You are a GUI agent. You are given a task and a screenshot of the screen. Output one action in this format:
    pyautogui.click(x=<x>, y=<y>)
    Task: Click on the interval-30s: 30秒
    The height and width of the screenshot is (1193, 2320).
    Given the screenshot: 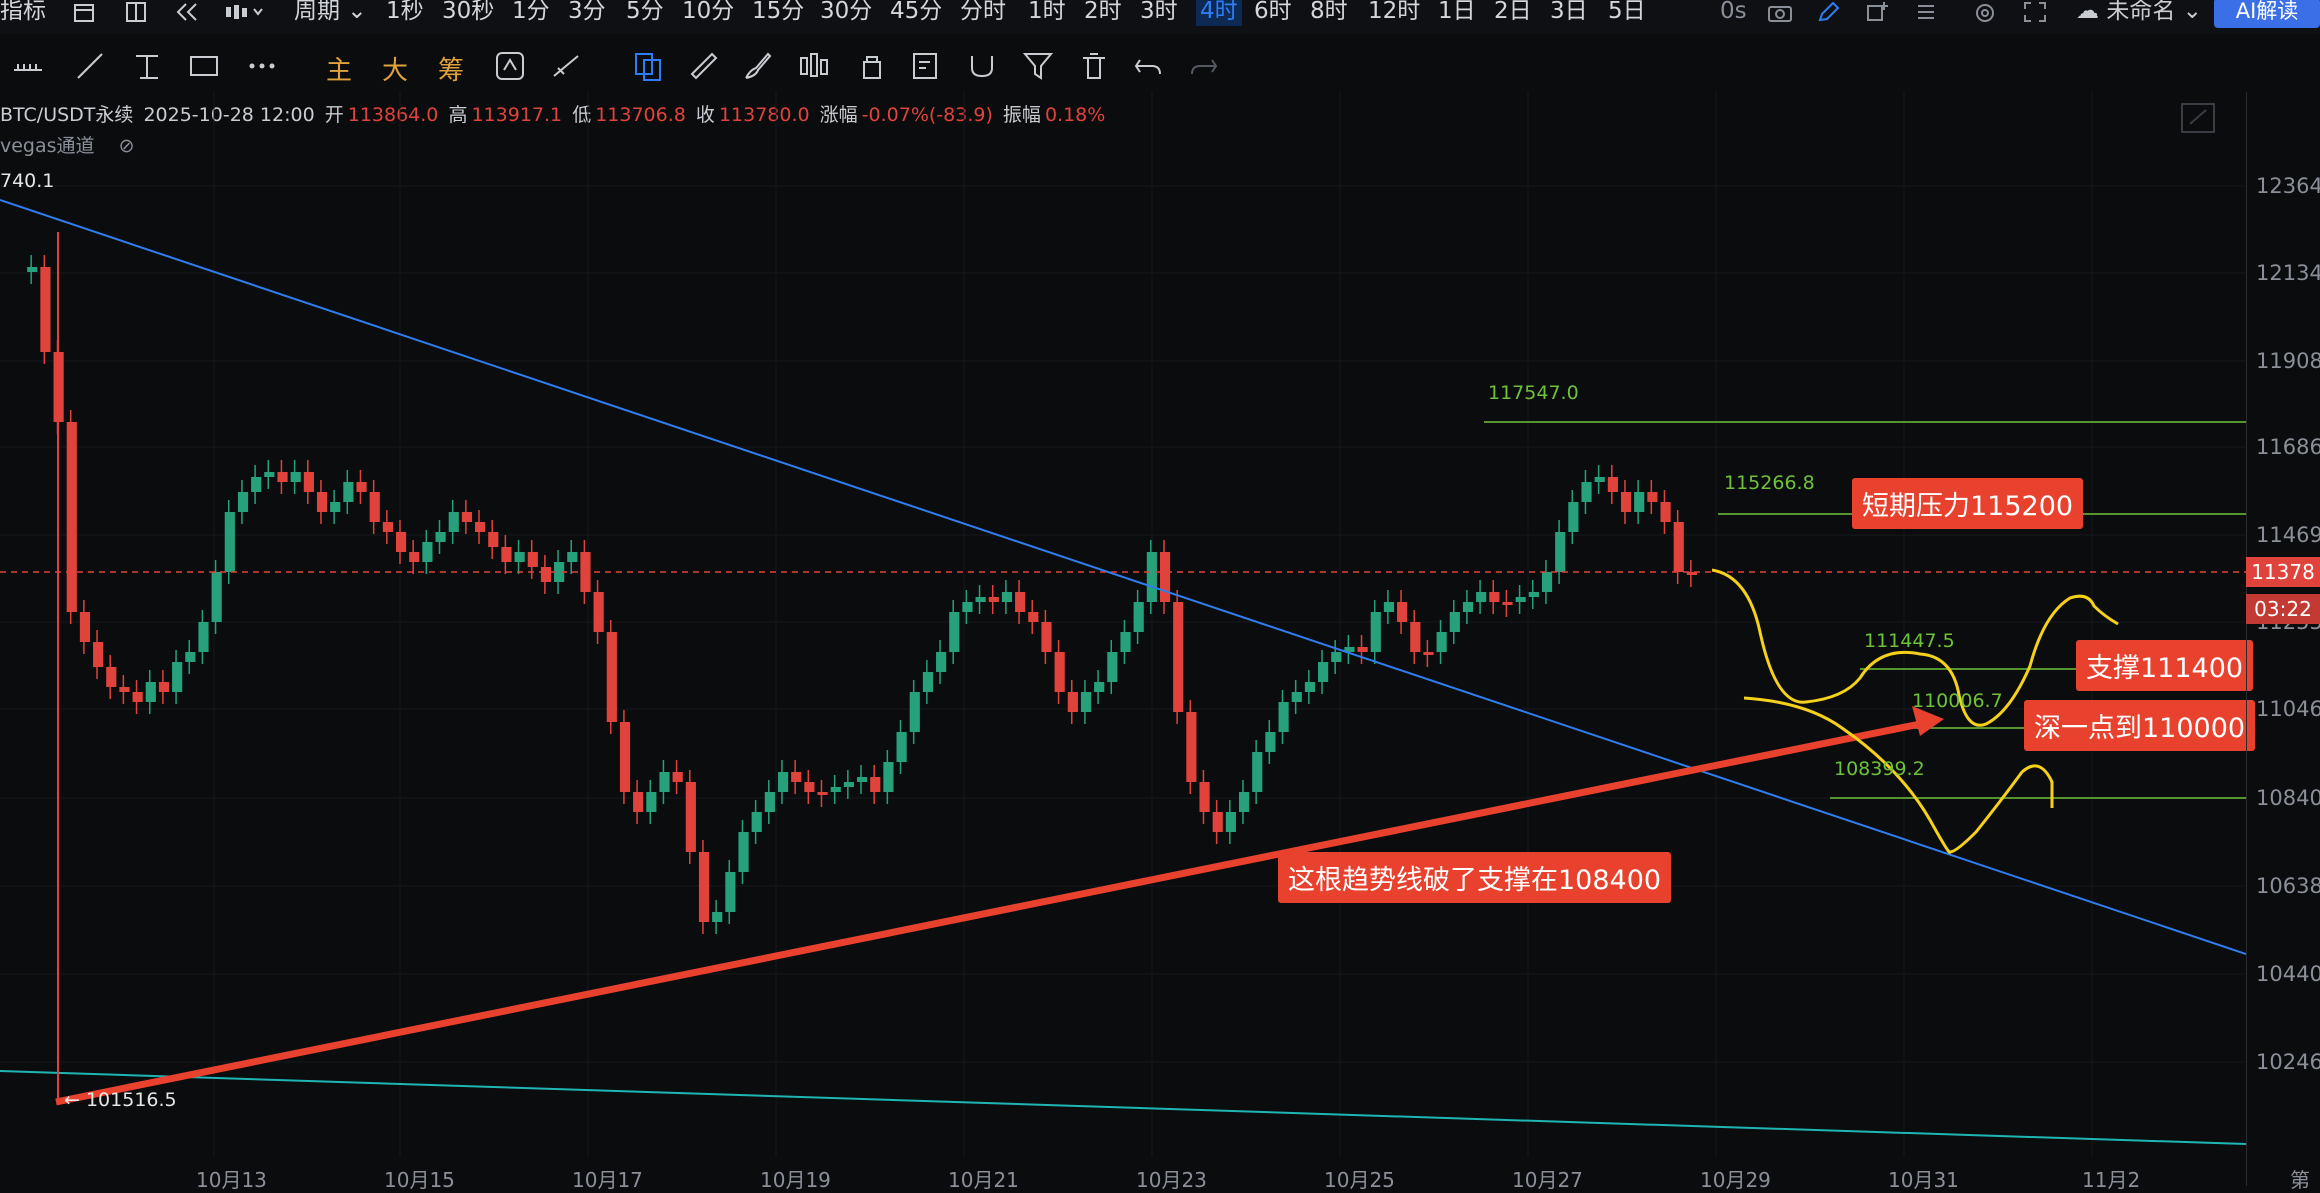 What is the action you would take?
    pyautogui.click(x=468, y=12)
    